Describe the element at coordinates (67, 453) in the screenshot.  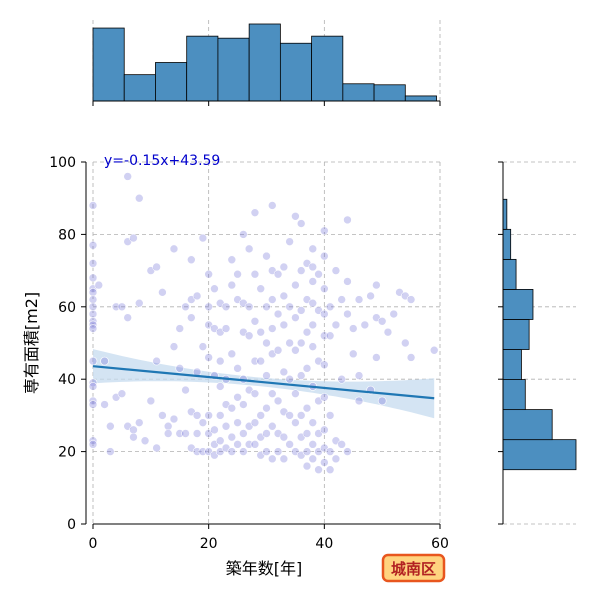
I see `y-tick-label: 20` at that location.